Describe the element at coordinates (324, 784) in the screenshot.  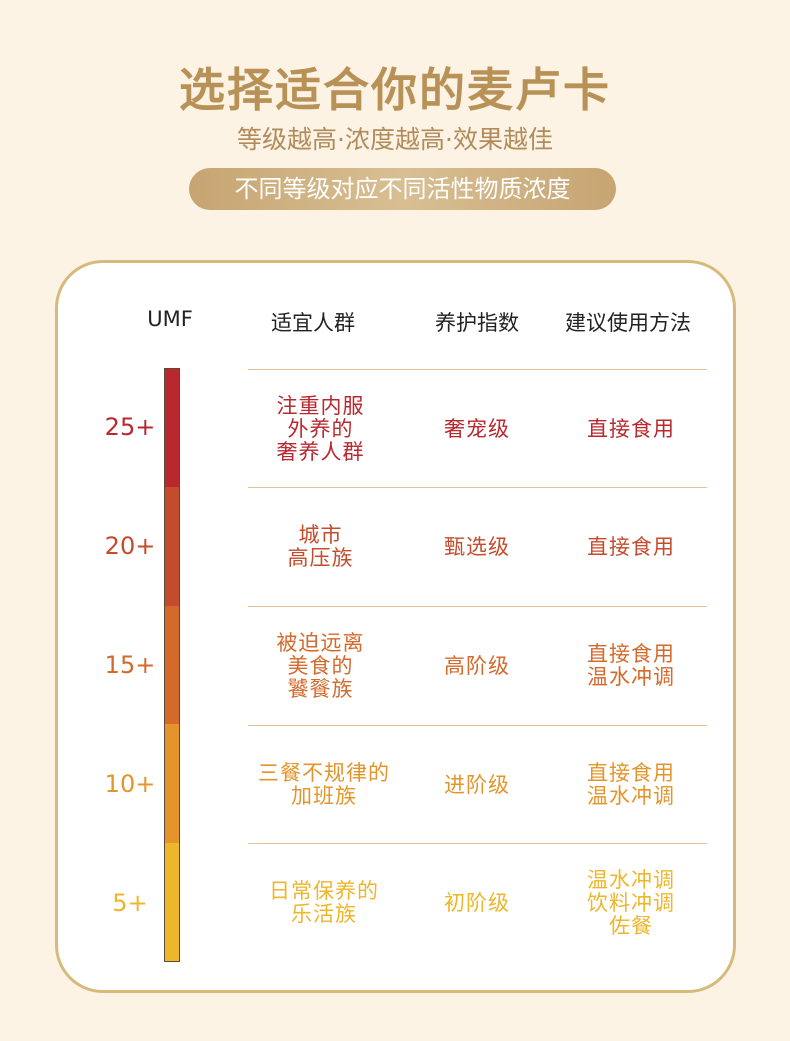
I see `people-cell: 三餐不规律的 加班族` at that location.